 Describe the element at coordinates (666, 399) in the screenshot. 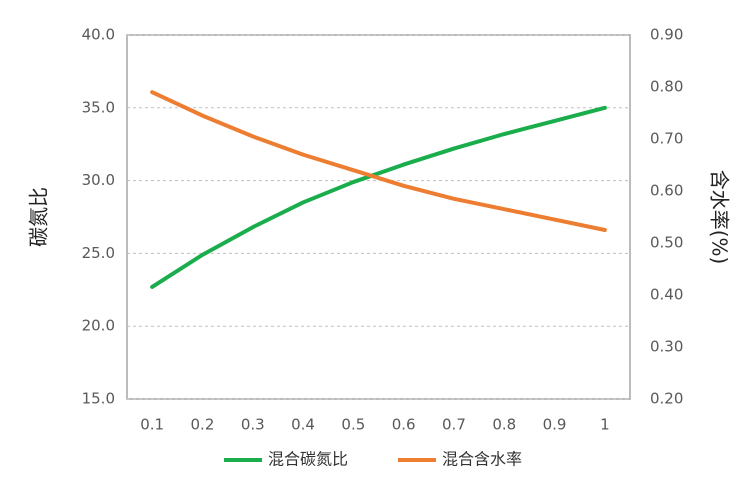

I see `y2-tick-label: 0.20` at that location.